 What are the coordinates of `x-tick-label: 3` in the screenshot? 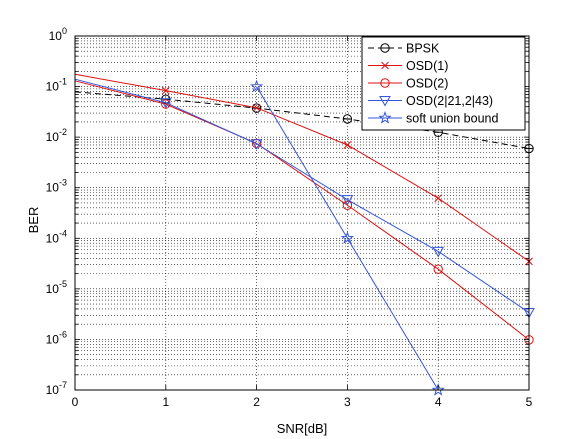 It's located at (347, 402).